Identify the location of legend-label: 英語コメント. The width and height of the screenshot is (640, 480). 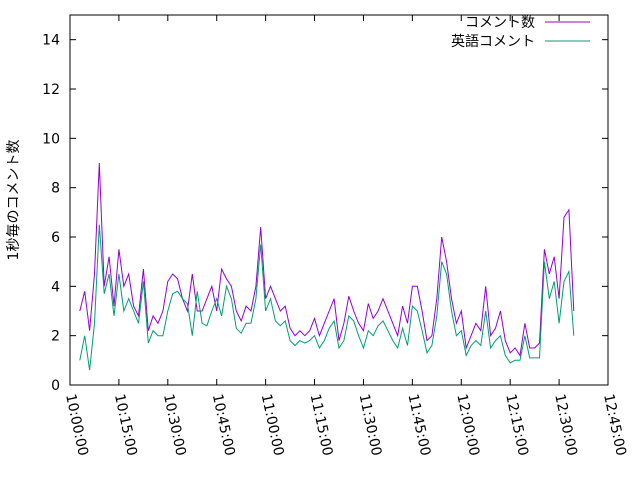
(493, 41).